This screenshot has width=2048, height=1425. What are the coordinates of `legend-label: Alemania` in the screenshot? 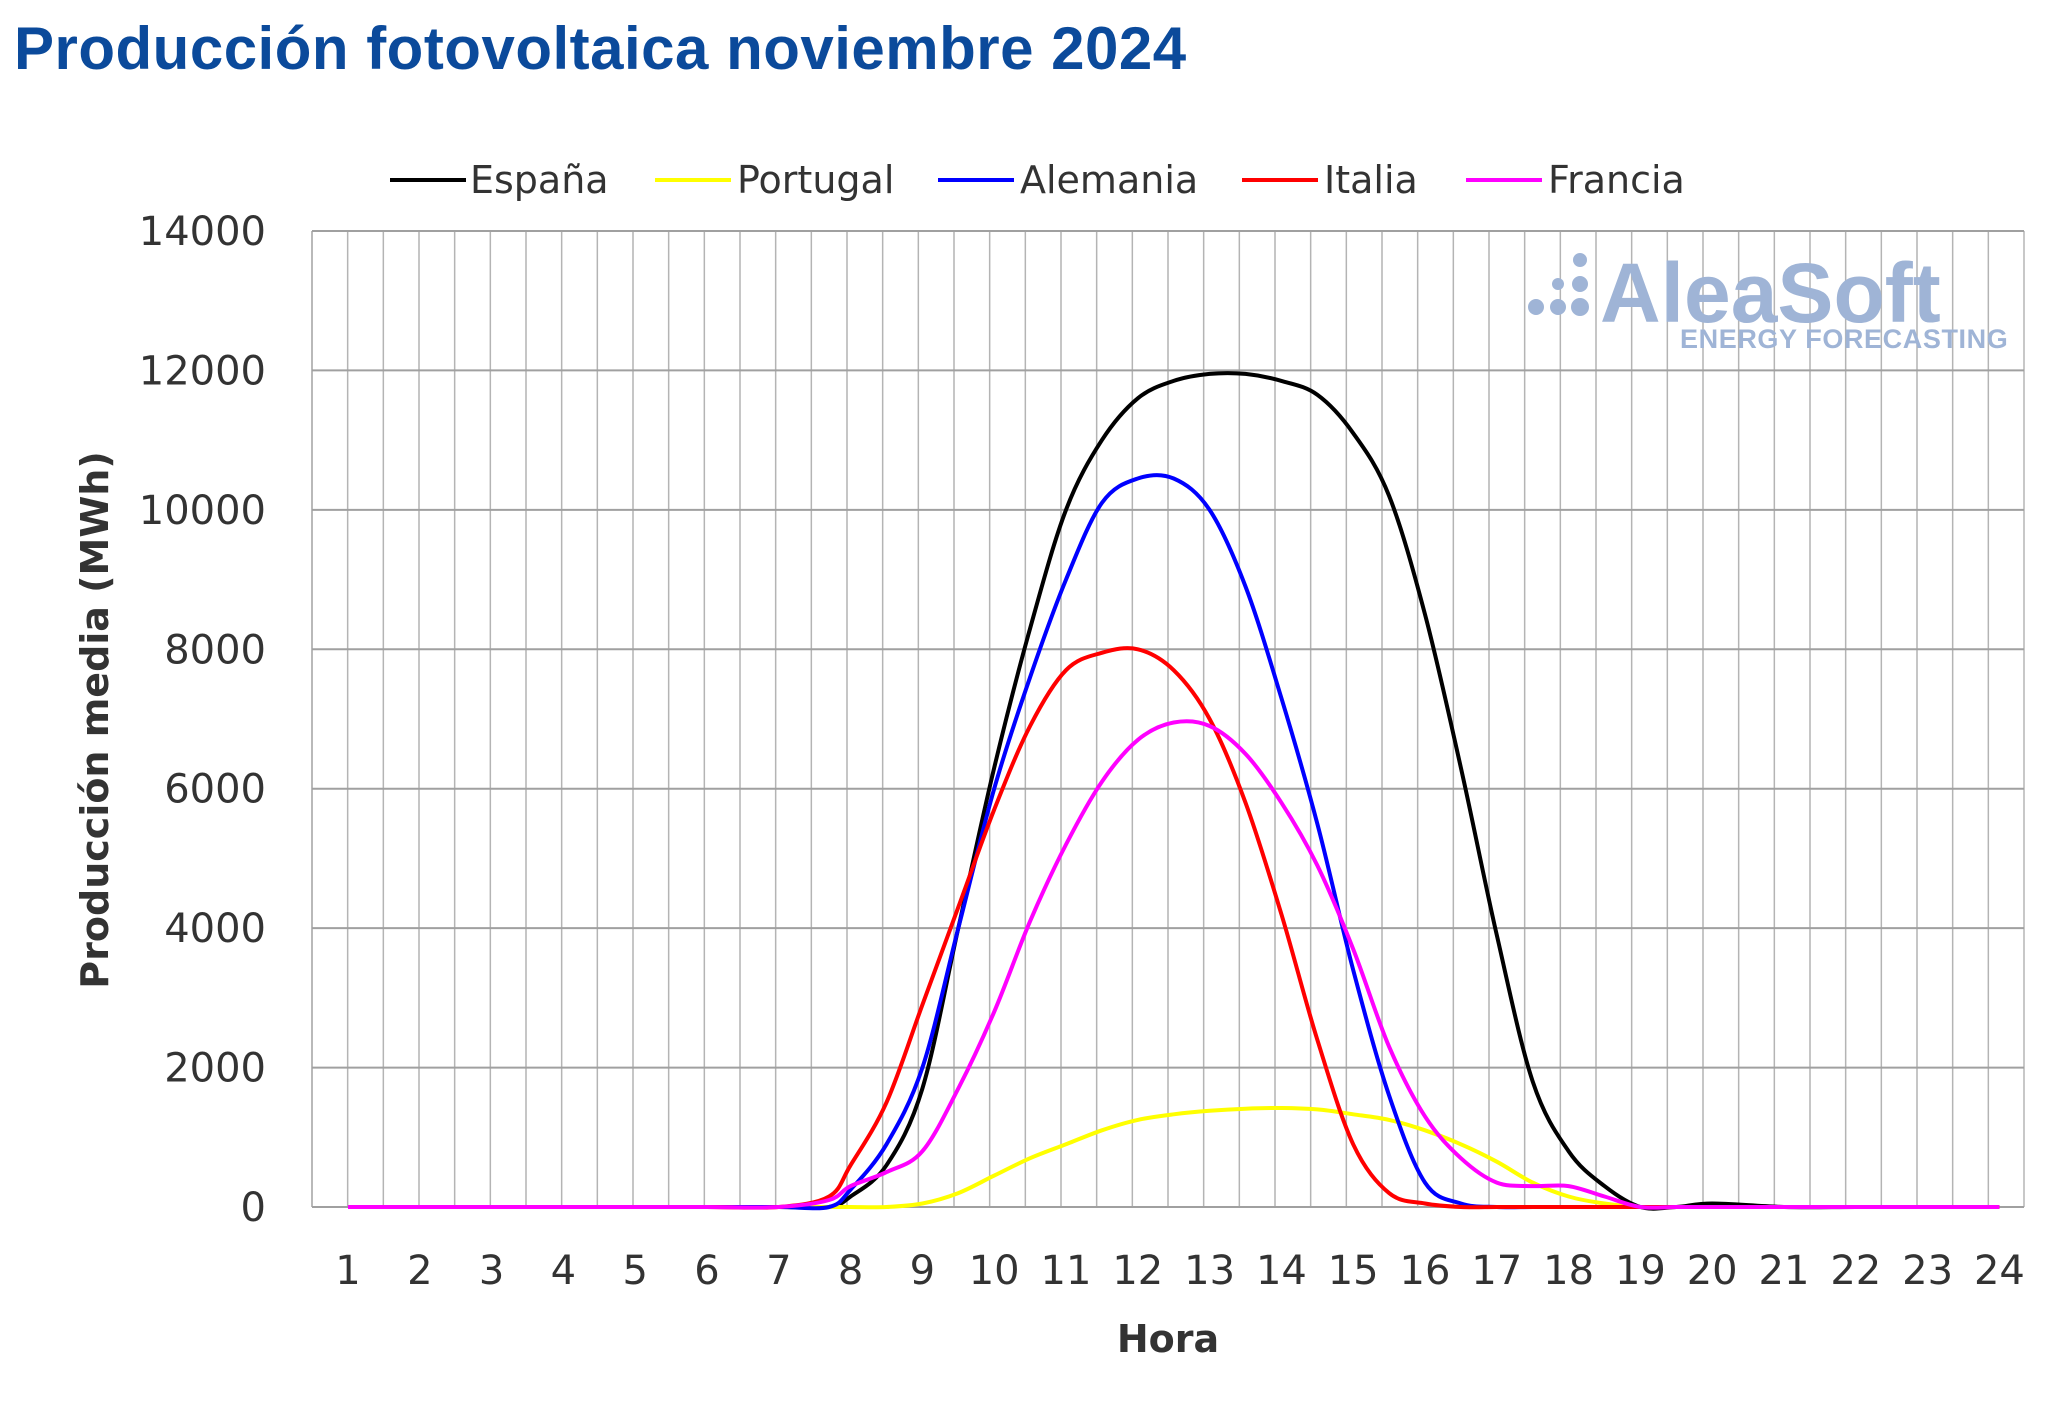 It's located at (1109, 180).